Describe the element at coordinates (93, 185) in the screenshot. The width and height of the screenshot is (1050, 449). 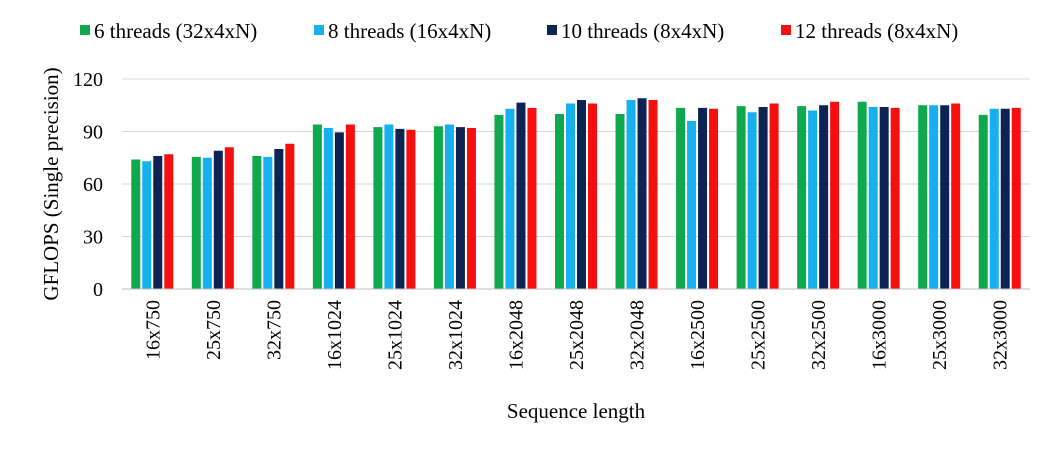
I see `y-tick-label: 60` at that location.